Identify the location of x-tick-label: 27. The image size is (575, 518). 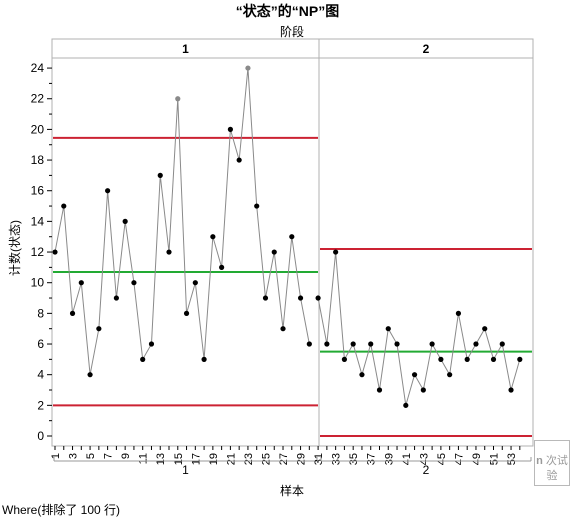
(284, 459).